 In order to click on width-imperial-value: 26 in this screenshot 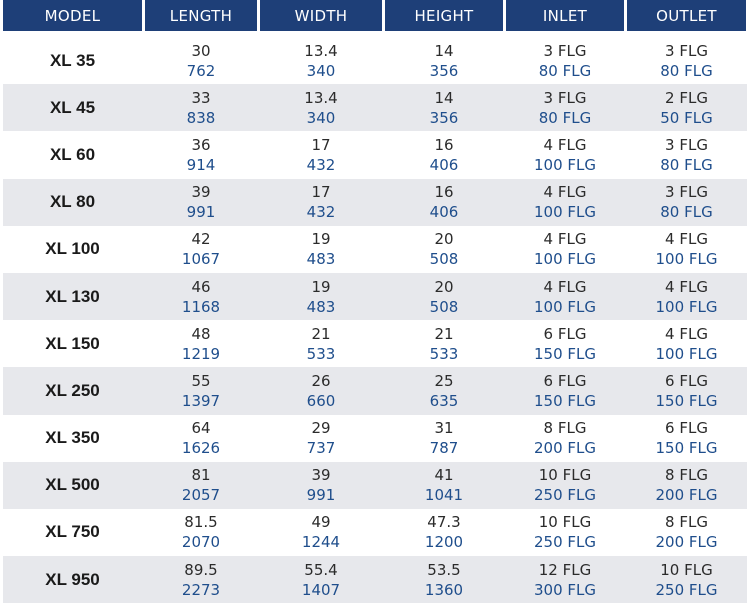, I will do `click(321, 380)`.